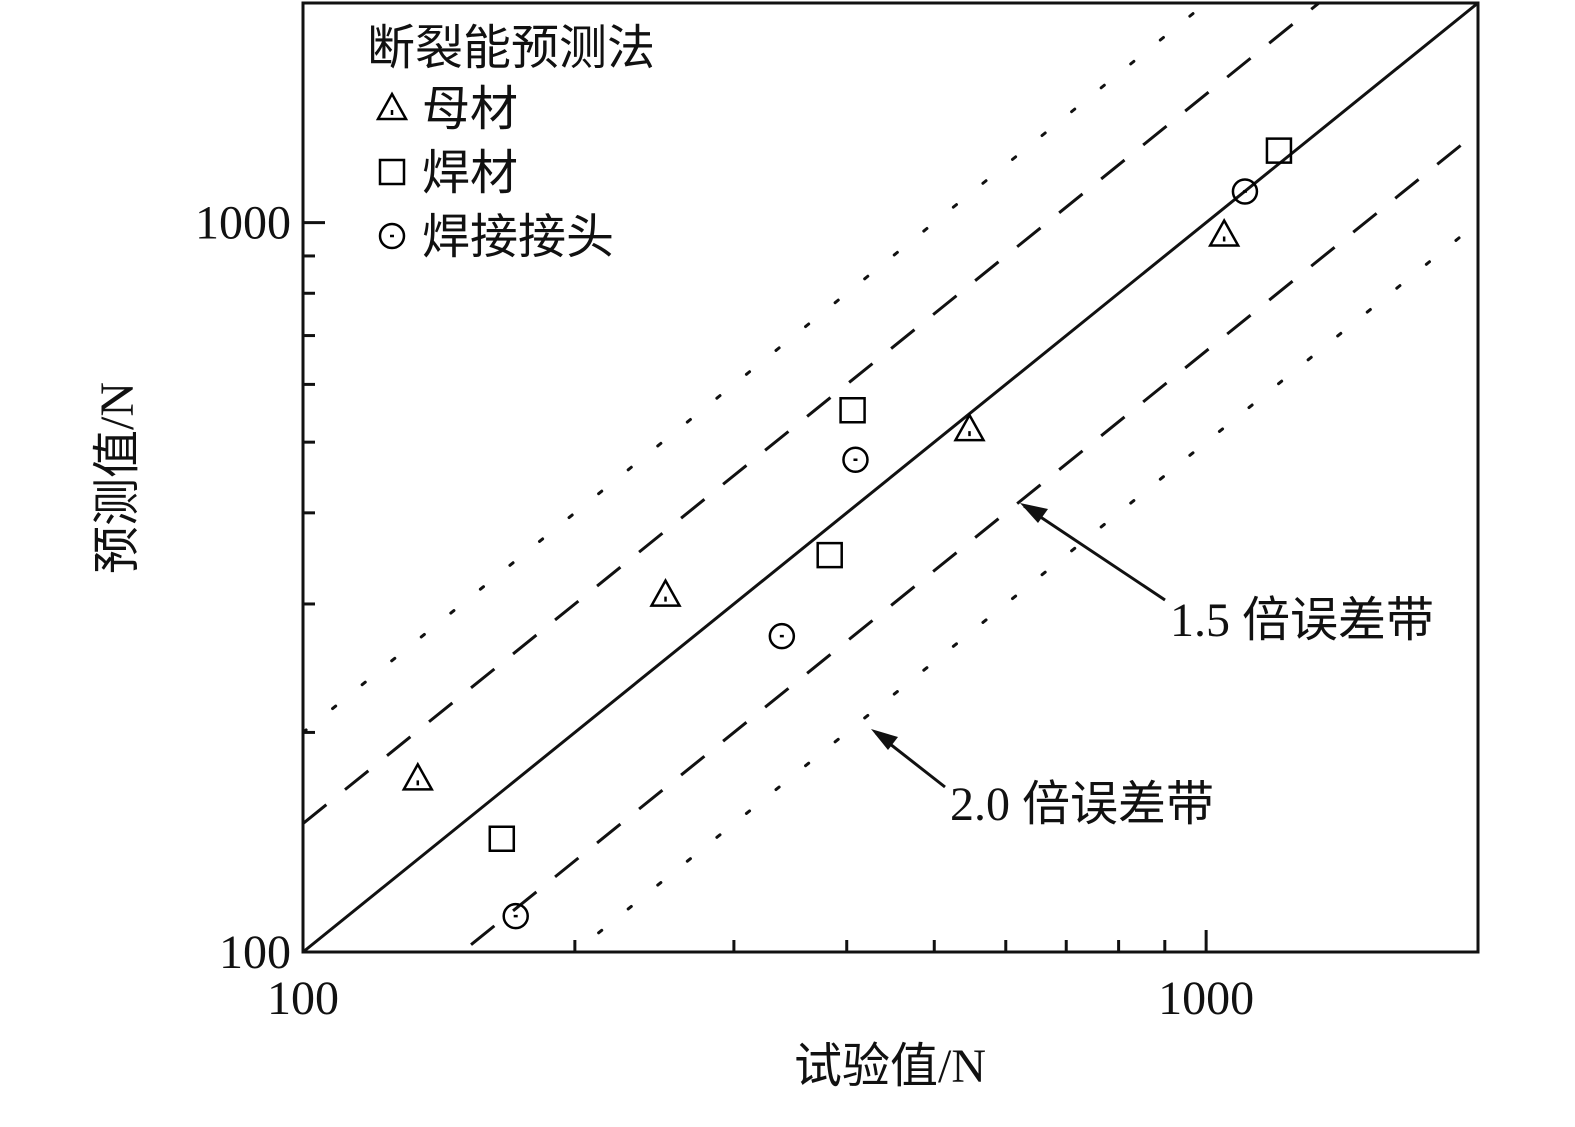 This screenshot has height=1127, width=1575. Describe the element at coordinates (1206, 998) in the screenshot. I see `x-tick-label: 1000` at that location.